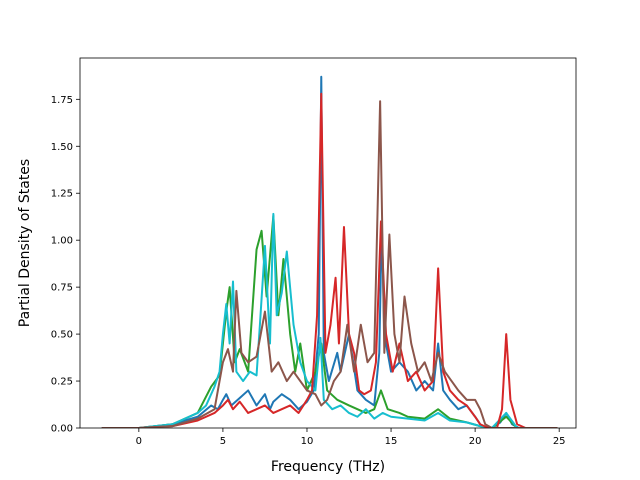  Describe the element at coordinates (391, 441) in the screenshot. I see `x-tick-label: 15` at that location.